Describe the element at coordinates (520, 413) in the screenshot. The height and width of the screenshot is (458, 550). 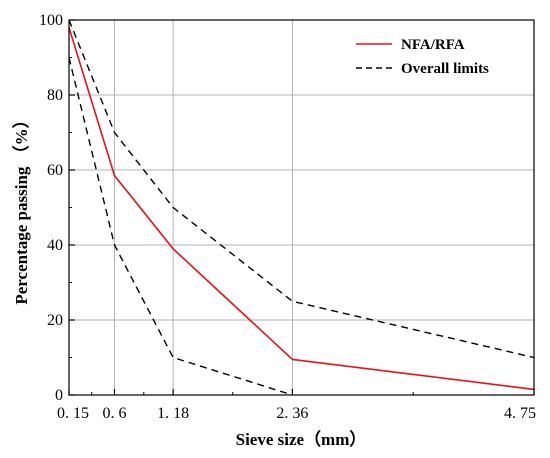
I see `x-tick-label: 4. 75` at that location.